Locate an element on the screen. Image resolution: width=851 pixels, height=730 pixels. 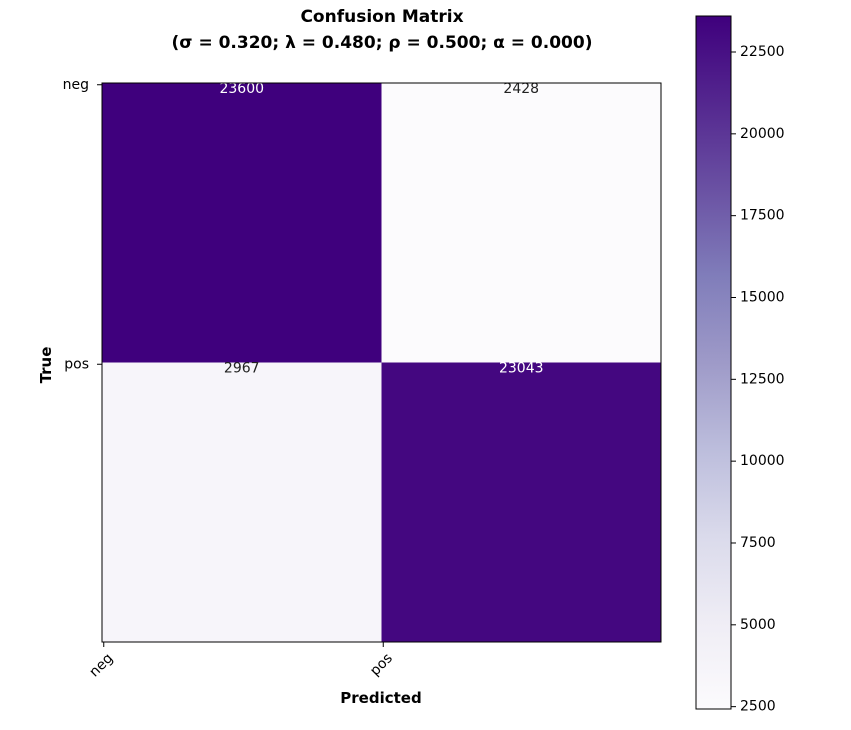
colorbar-tick-label: 17500 is located at coordinates (762, 216).